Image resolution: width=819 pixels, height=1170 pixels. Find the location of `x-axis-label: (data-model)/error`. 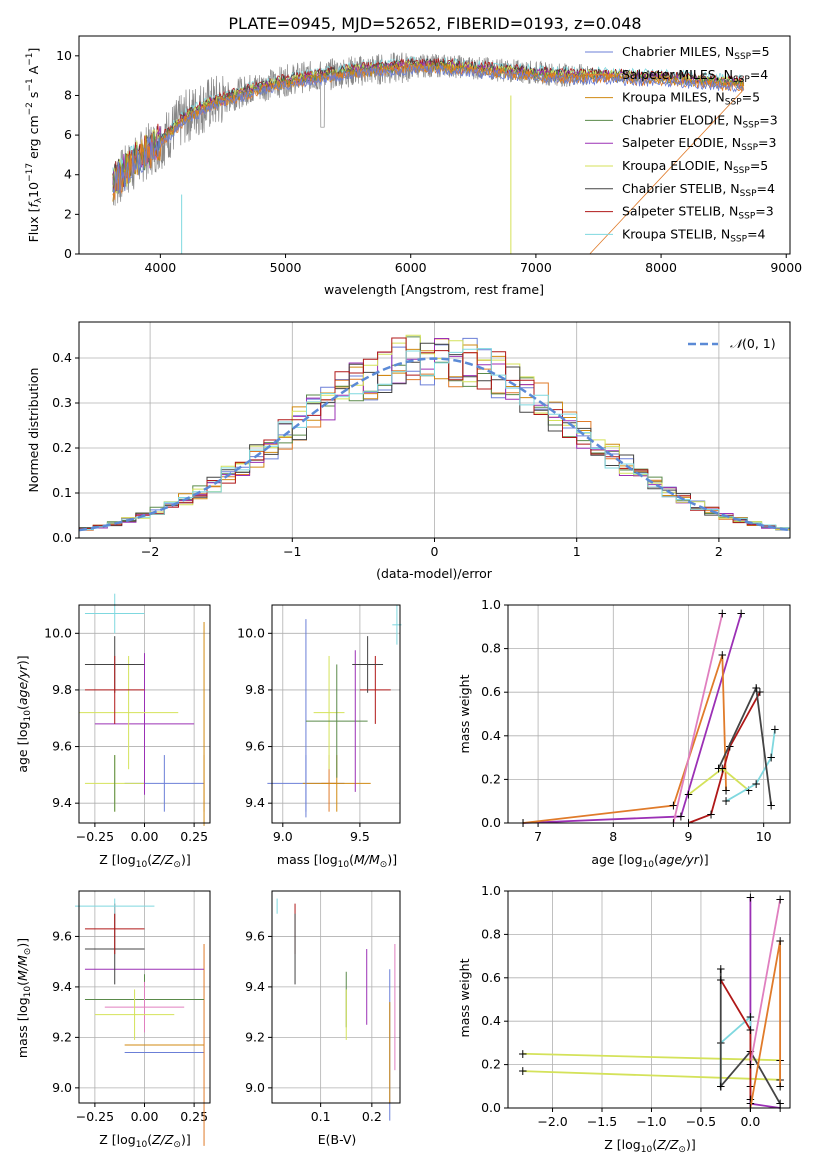

x-axis-label: (data-model)/error is located at coordinates (434, 573).